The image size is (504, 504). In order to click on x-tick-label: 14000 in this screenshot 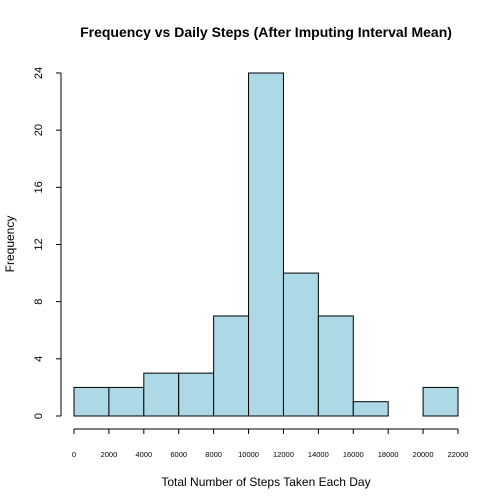, I will do `click(318, 454)`.